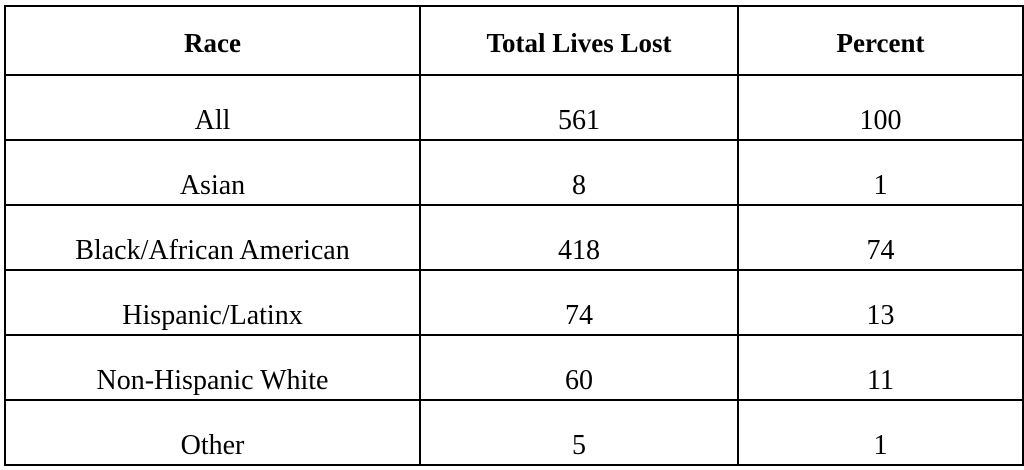  I want to click on table-row: All 561 100, so click(514, 107).